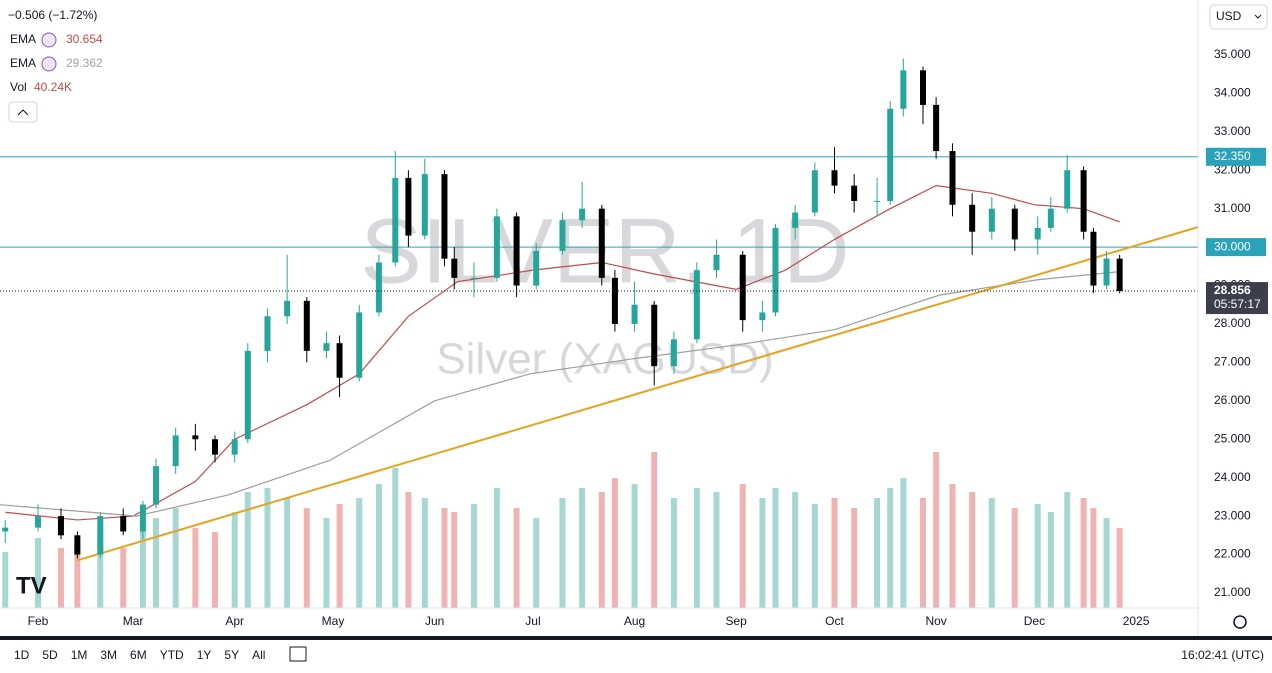  Describe the element at coordinates (1232, 156) in the screenshot. I see `level-label: 32.350` at that location.